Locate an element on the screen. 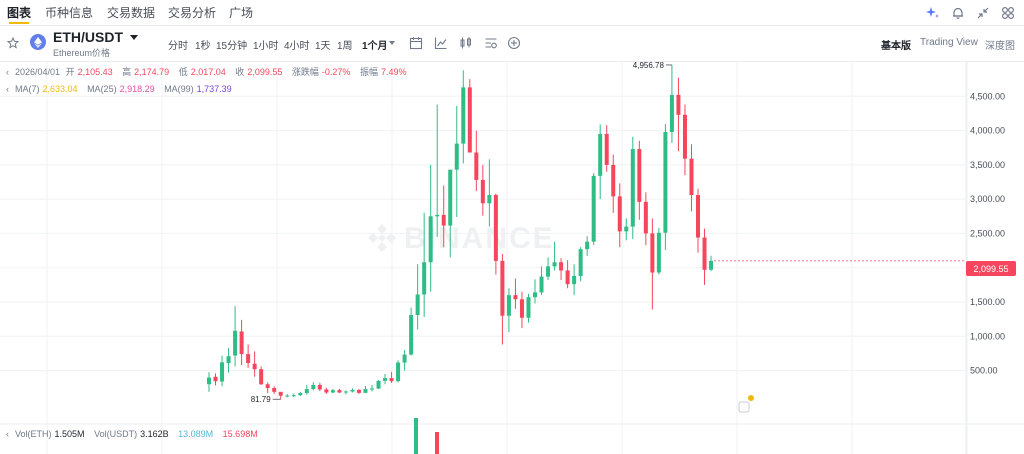 Image resolution: width=1024 pixels, height=454 pixels. vol-eth-label: Vol(ETH) is located at coordinates (33, 434).